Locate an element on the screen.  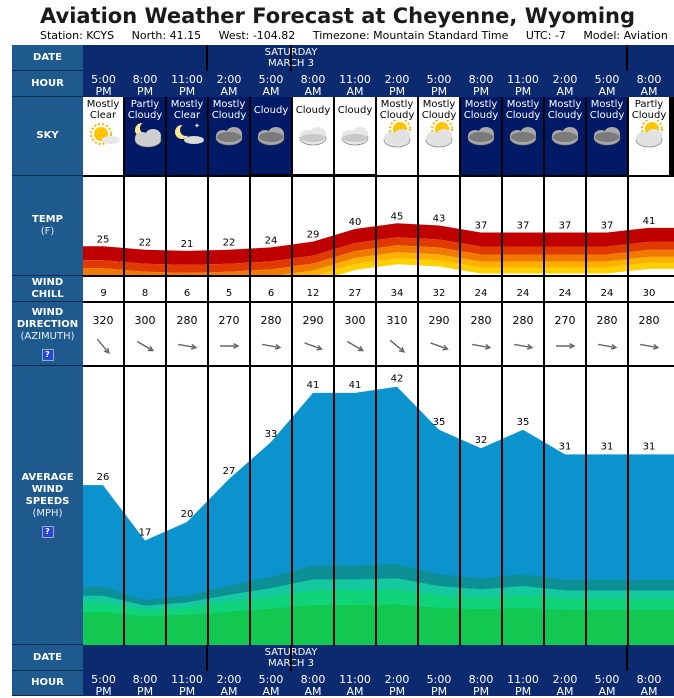
sun-cloud-icon is located at coordinates (649, 134).